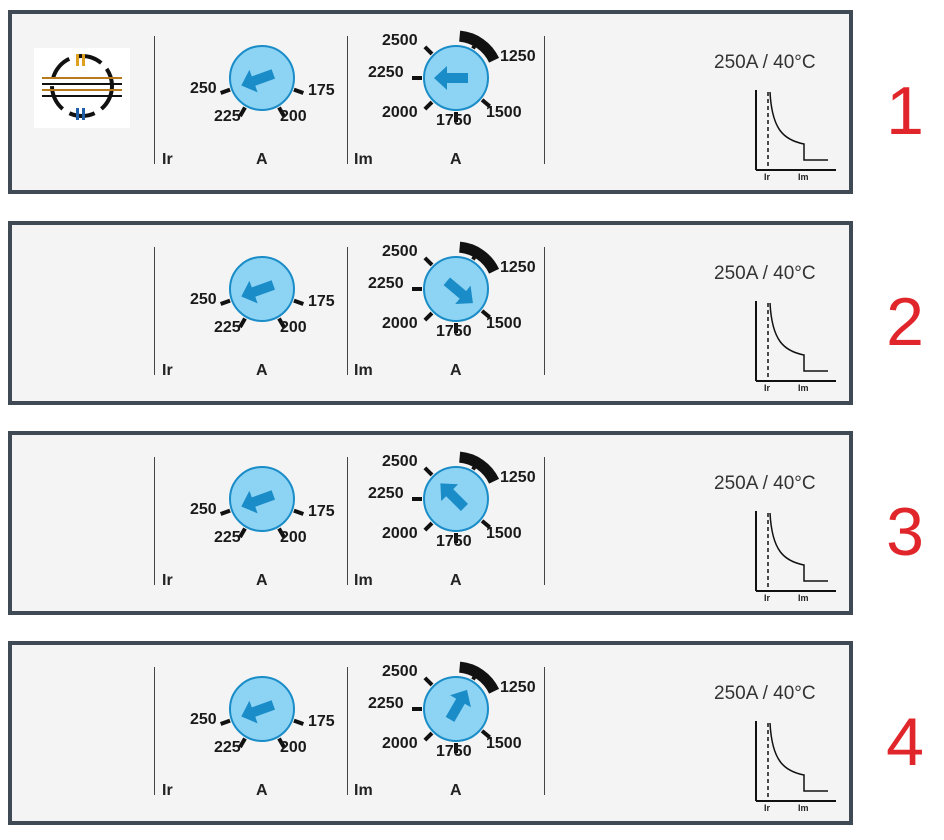 This screenshot has height=840, width=944. What do you see at coordinates (905, 742) in the screenshot?
I see `setting-number: 4` at bounding box center [905, 742].